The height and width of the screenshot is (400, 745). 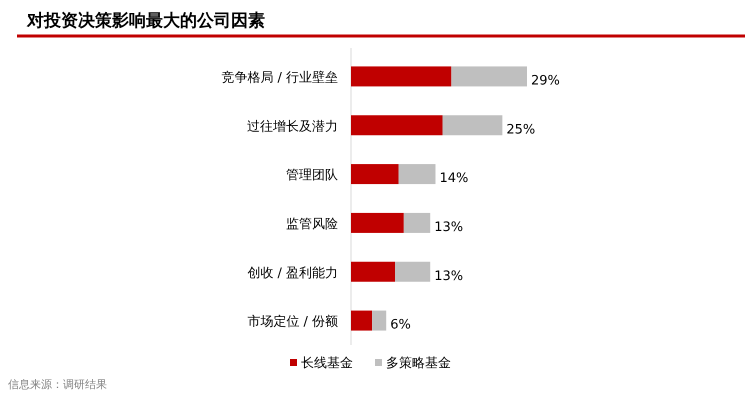 I want to click on legend-label: 长线基金, so click(x=327, y=363).